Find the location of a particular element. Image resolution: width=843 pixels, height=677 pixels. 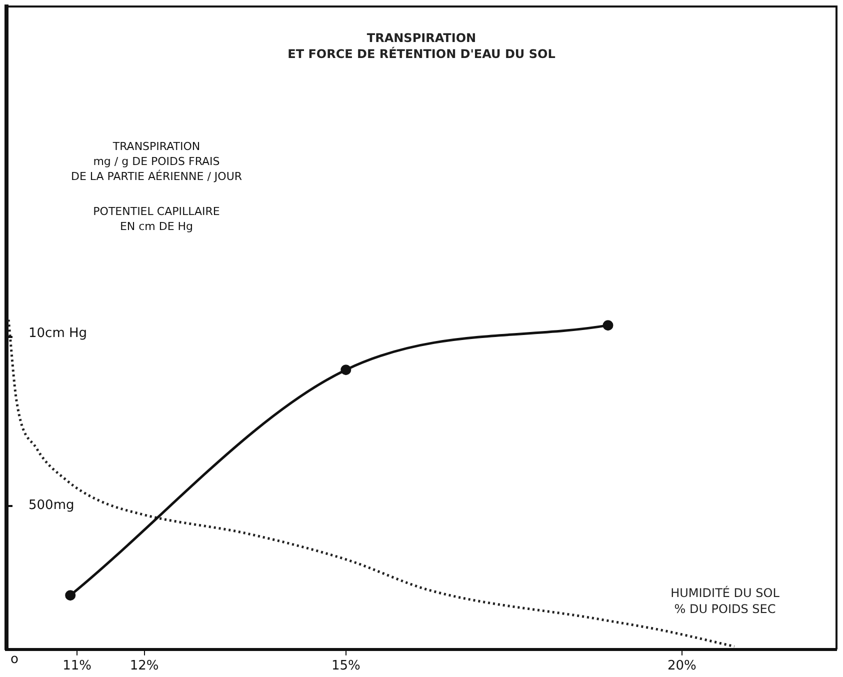

x-tick-label: 15% is located at coordinates (345, 666).